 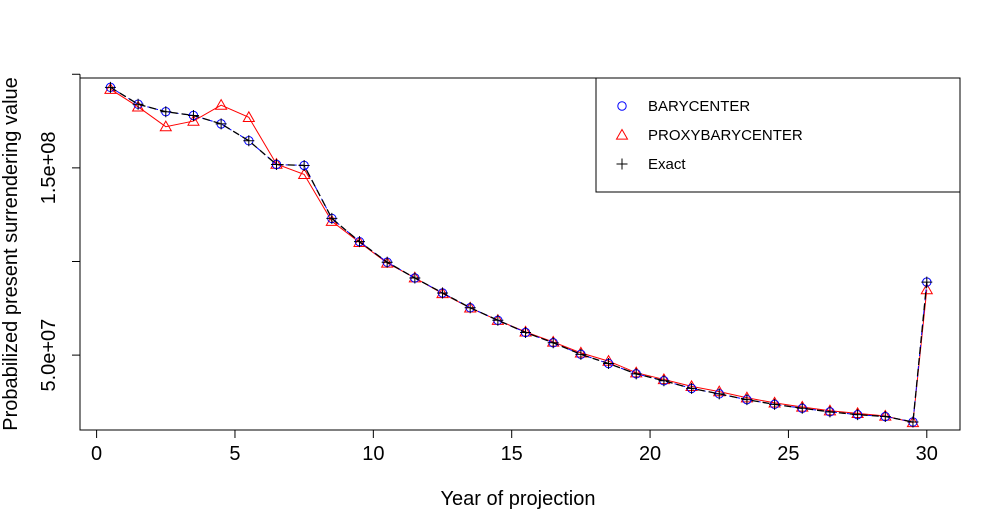 I want to click on x-tick-label: 10, so click(x=373, y=454).